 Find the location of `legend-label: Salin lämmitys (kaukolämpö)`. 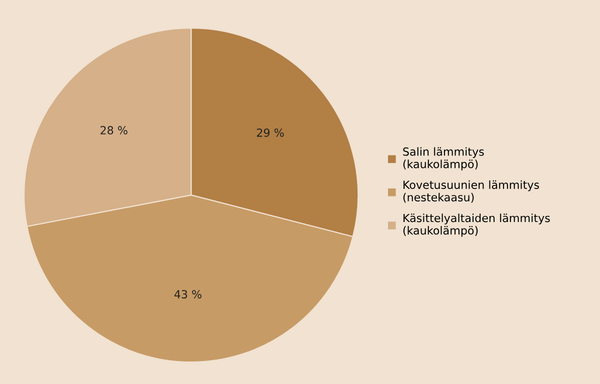

legend-label: Salin lämmitys (kaukolämpö) is located at coordinates (443, 158).